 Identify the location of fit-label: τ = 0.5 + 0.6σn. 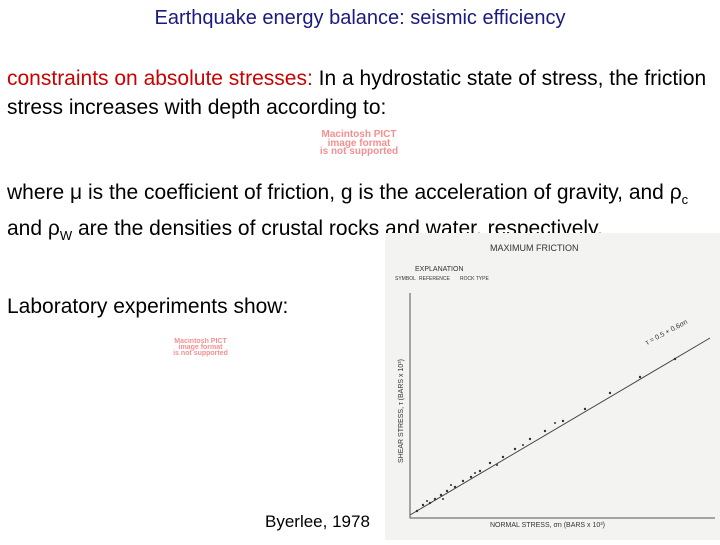
(667, 333).